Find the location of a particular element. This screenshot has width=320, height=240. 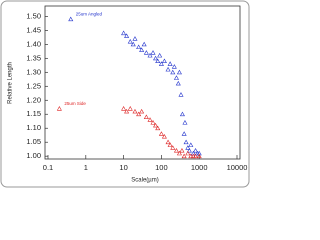

y-tick-label: 1.45 is located at coordinates (33, 29).